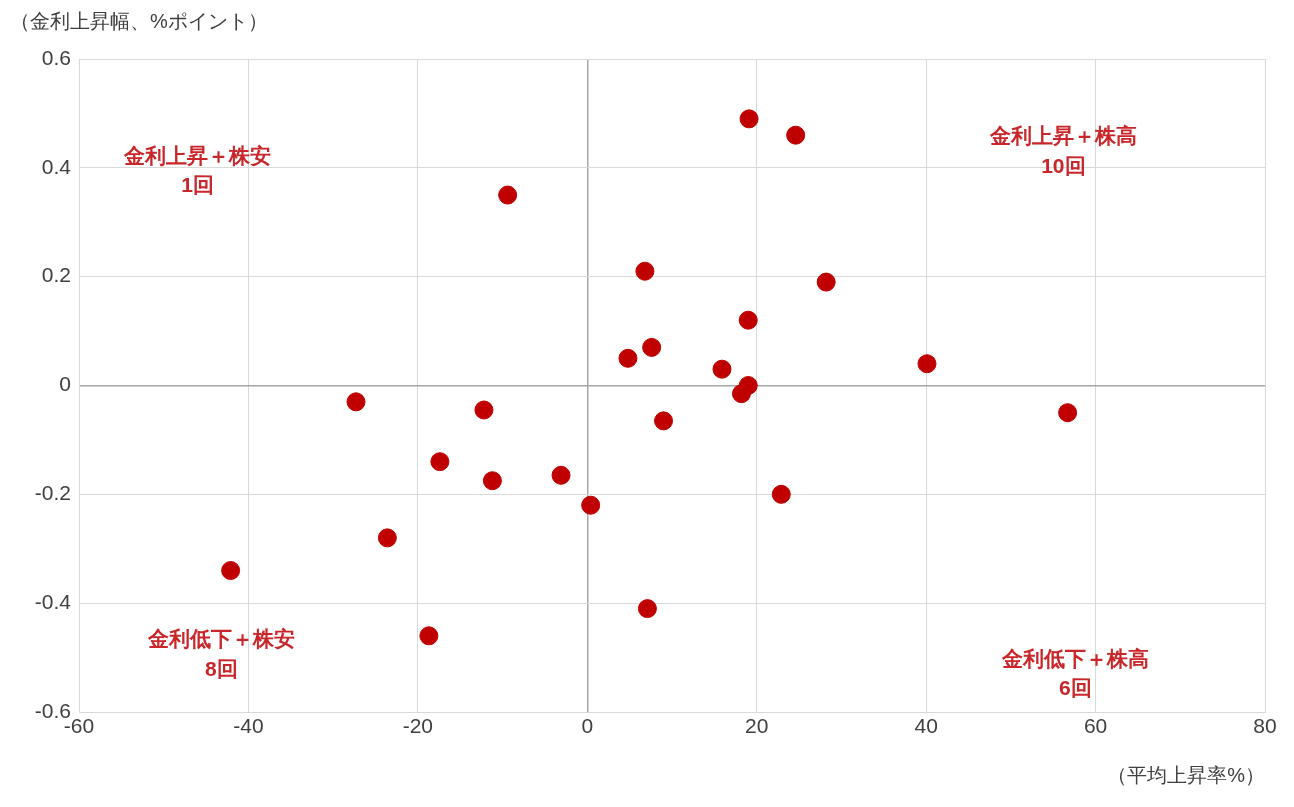 This screenshot has width=1294, height=807. I want to click on x-axis-title: （平均上昇率%）, so click(1186, 775).